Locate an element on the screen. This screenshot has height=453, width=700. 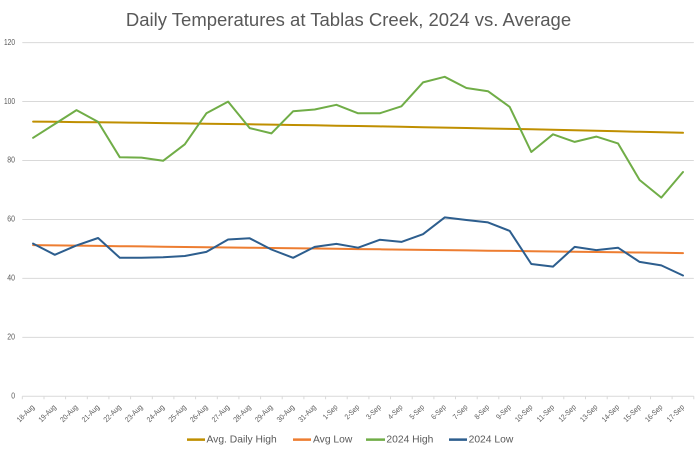
svg-text: 60 is located at coordinates (11, 219).